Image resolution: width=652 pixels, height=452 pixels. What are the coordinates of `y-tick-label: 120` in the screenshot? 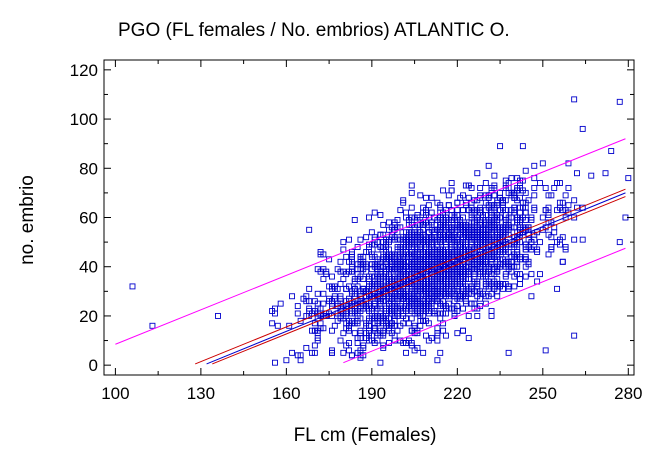 It's located at (84, 70).